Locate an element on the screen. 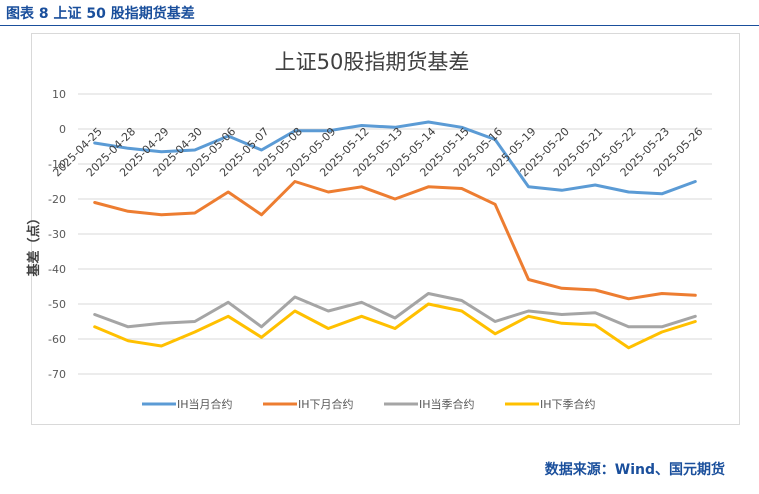  y-tick-label: -30 is located at coordinates (57, 234).